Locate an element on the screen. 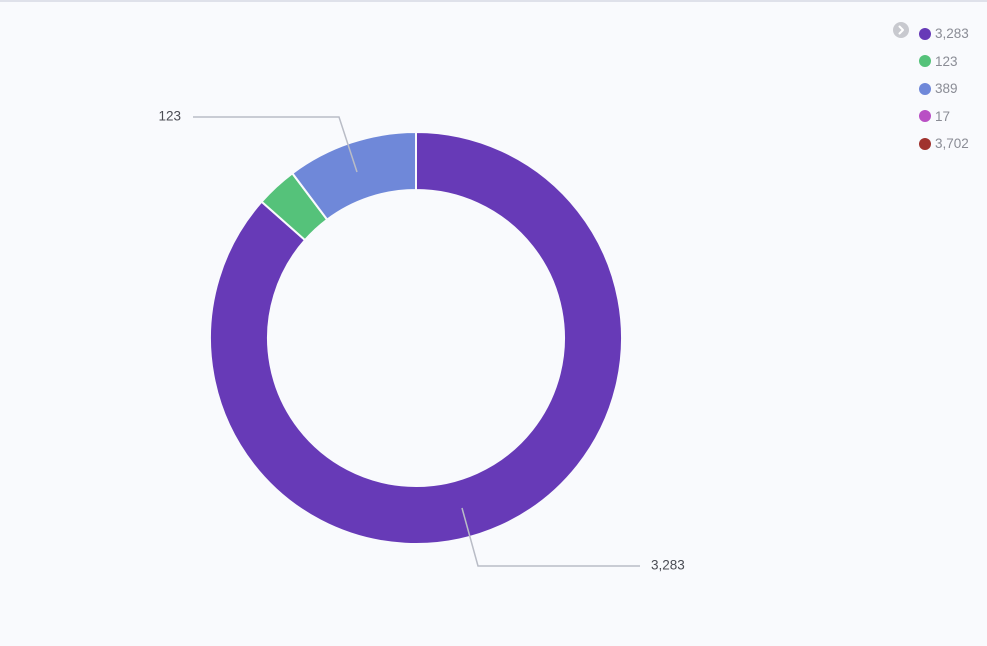 Image resolution: width=987 pixels, height=646 pixels. legend-label: 123 is located at coordinates (946, 61).